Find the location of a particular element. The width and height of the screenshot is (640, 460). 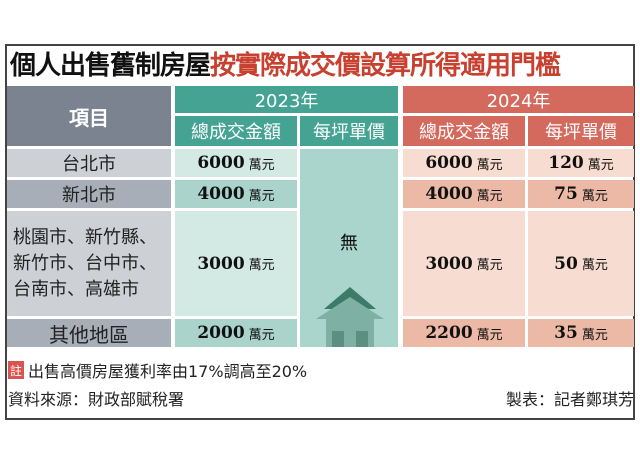

cell-2024-per-ping: 75 萬元 is located at coordinates (581, 194).